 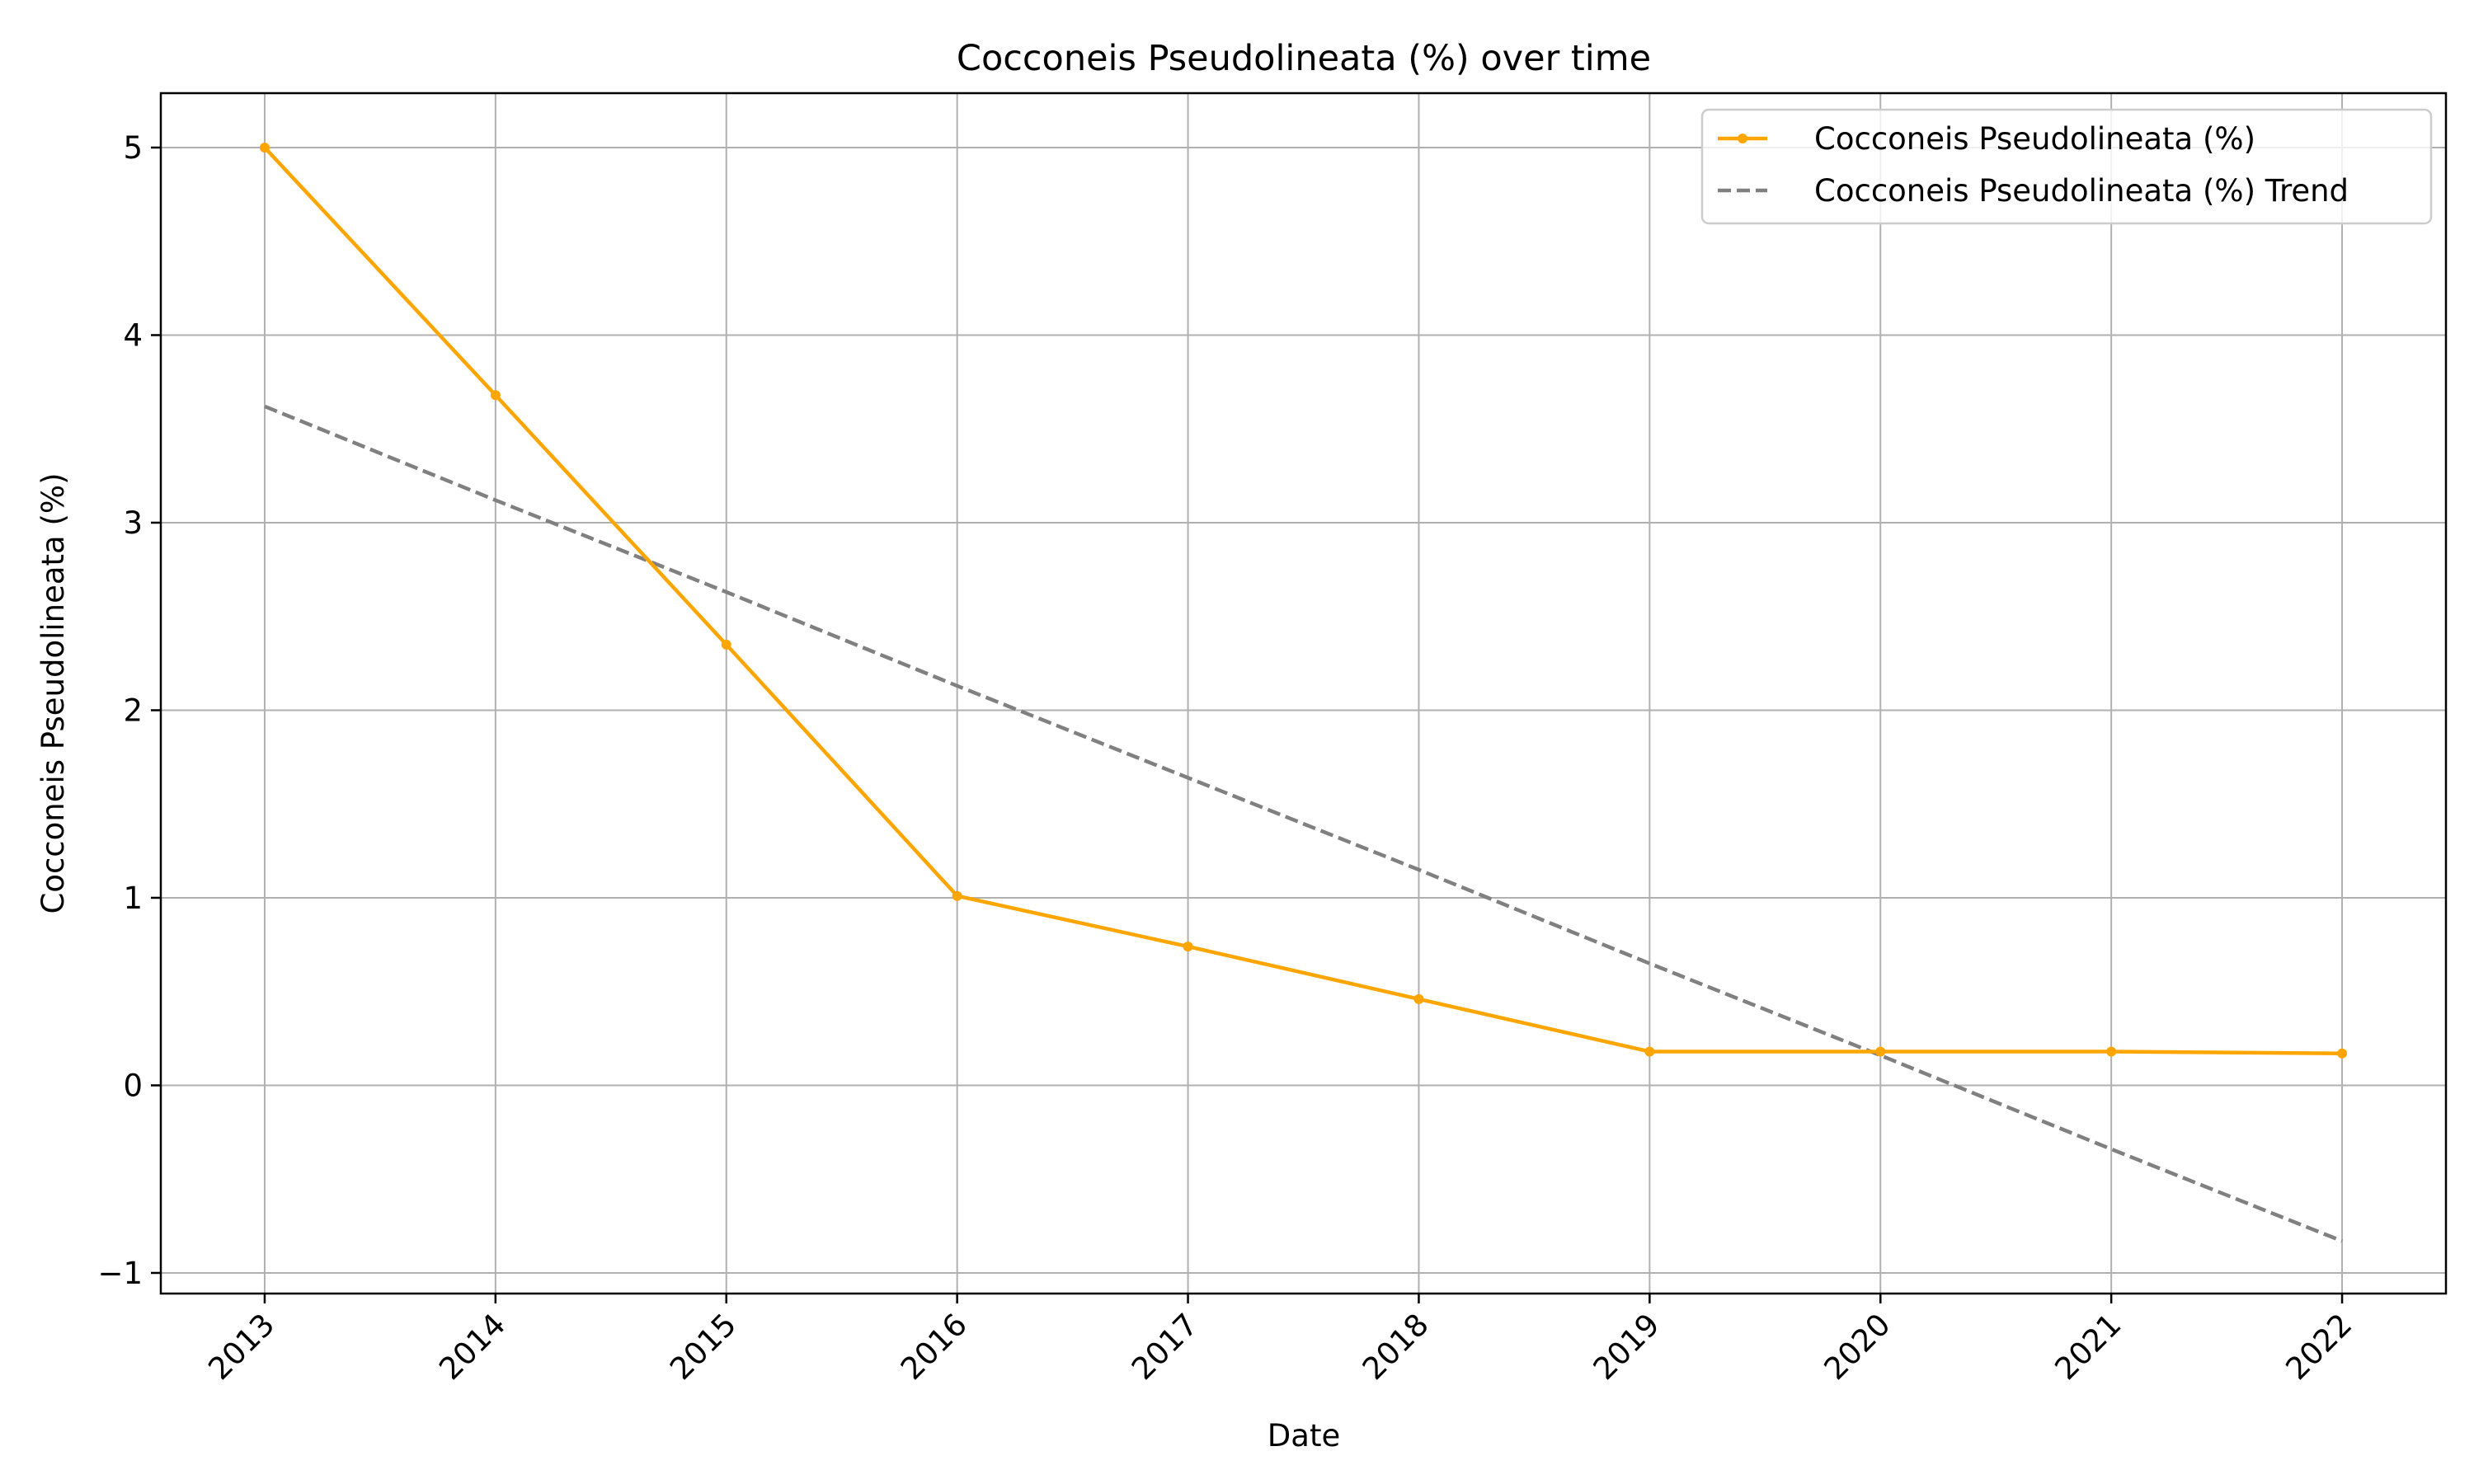 I want to click on x-tick-label: 2018, so click(x=1396, y=1347).